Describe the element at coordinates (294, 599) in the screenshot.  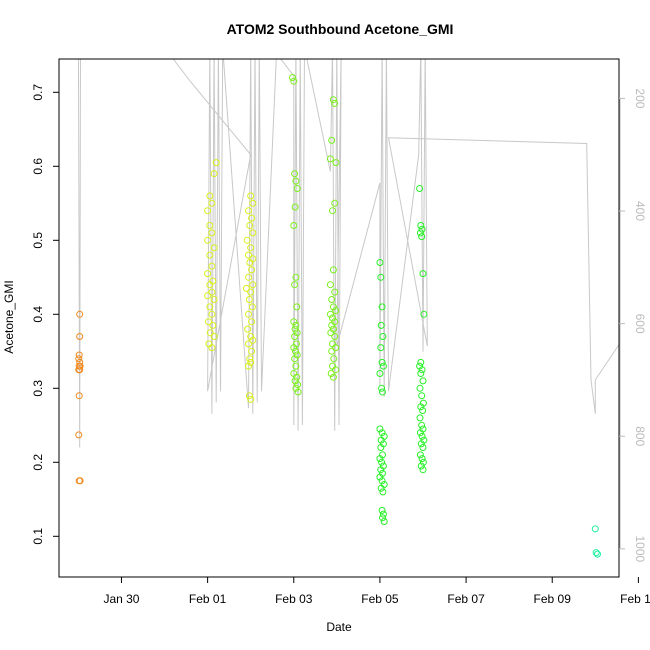
I see `x-tick-label: Feb 03` at that location.